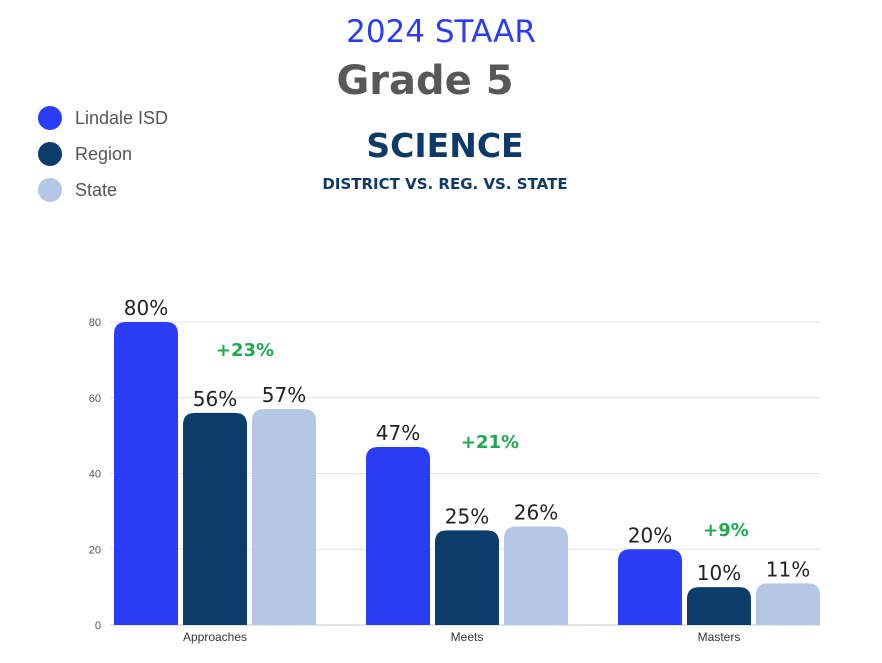 Image resolution: width=882 pixels, height=663 pixels. I want to click on legend-item-region: Region, so click(103, 154).